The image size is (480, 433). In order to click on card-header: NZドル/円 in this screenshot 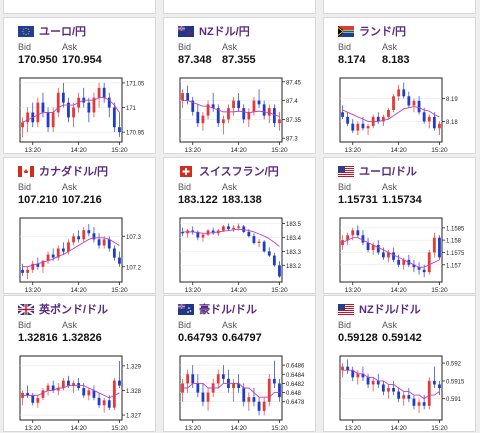, I will do `click(214, 31)`.